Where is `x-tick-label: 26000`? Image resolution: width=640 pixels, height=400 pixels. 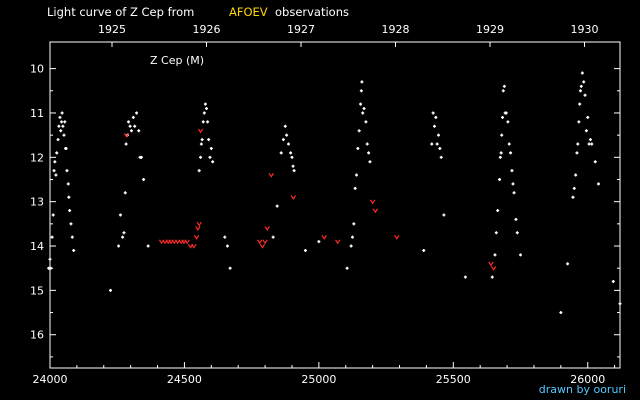 x-tick-label: 26000 is located at coordinates (587, 379).